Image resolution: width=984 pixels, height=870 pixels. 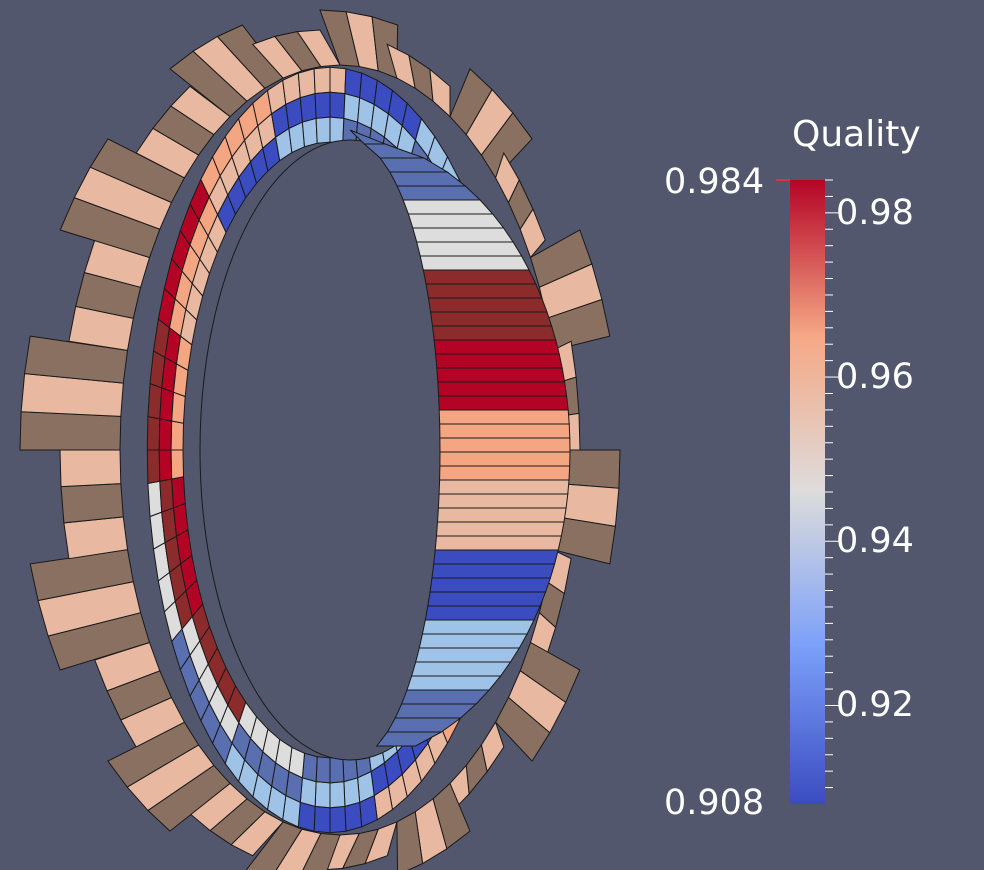 I want to click on tick-label-0: 0.98, so click(x=875, y=213).